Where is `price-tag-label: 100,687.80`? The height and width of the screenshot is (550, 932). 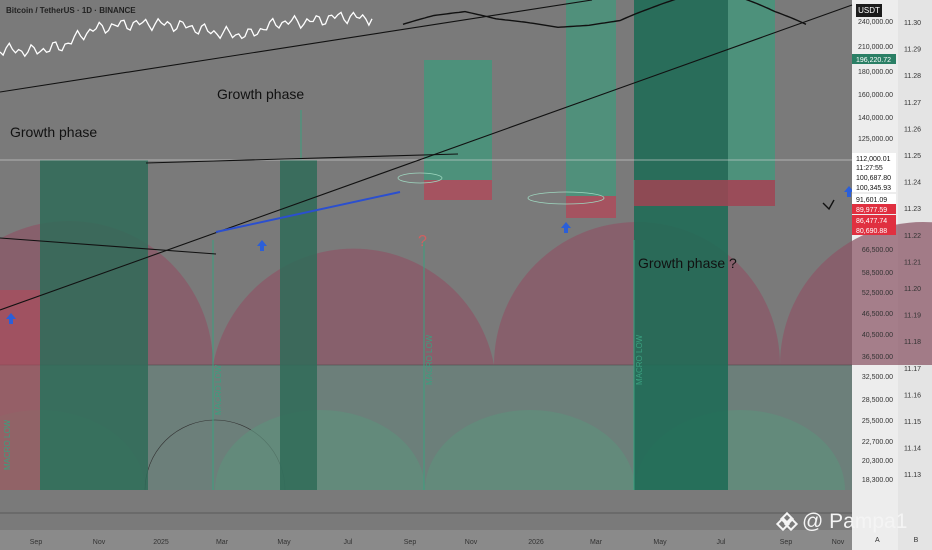
price-tag-label: 100,687.80 is located at coordinates (873, 178).